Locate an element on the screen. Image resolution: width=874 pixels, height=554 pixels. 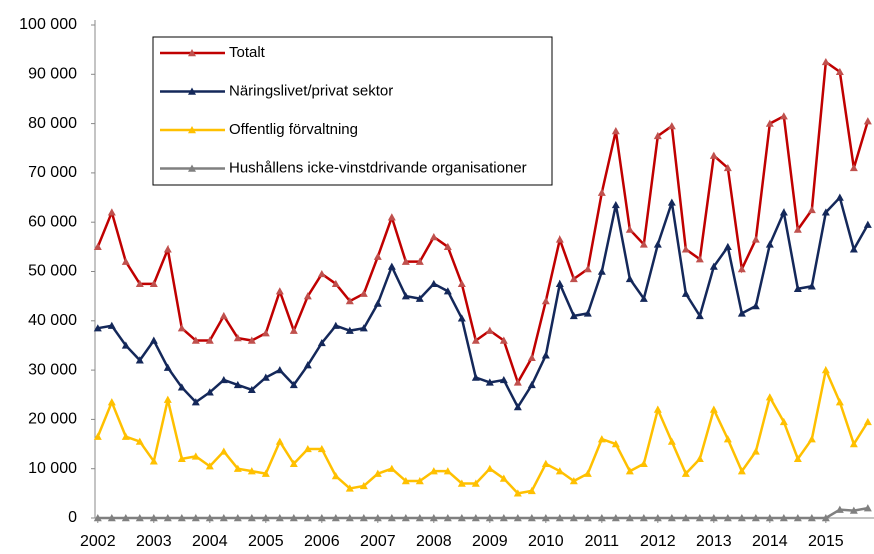
x-tick-label: 2007 is located at coordinates (378, 541).